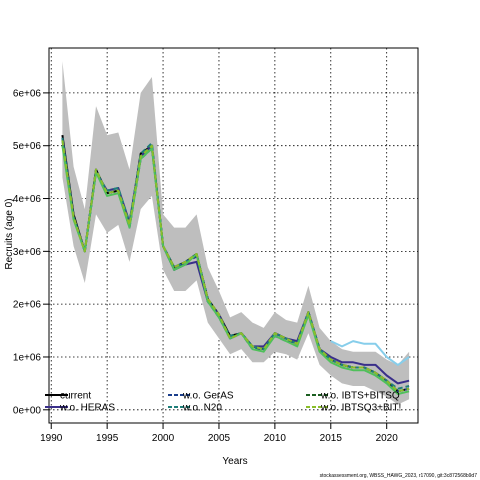  What do you see at coordinates (27, 305) in the screenshot?
I see `y-tick-label-2: 2e+06` at bounding box center [27, 305].